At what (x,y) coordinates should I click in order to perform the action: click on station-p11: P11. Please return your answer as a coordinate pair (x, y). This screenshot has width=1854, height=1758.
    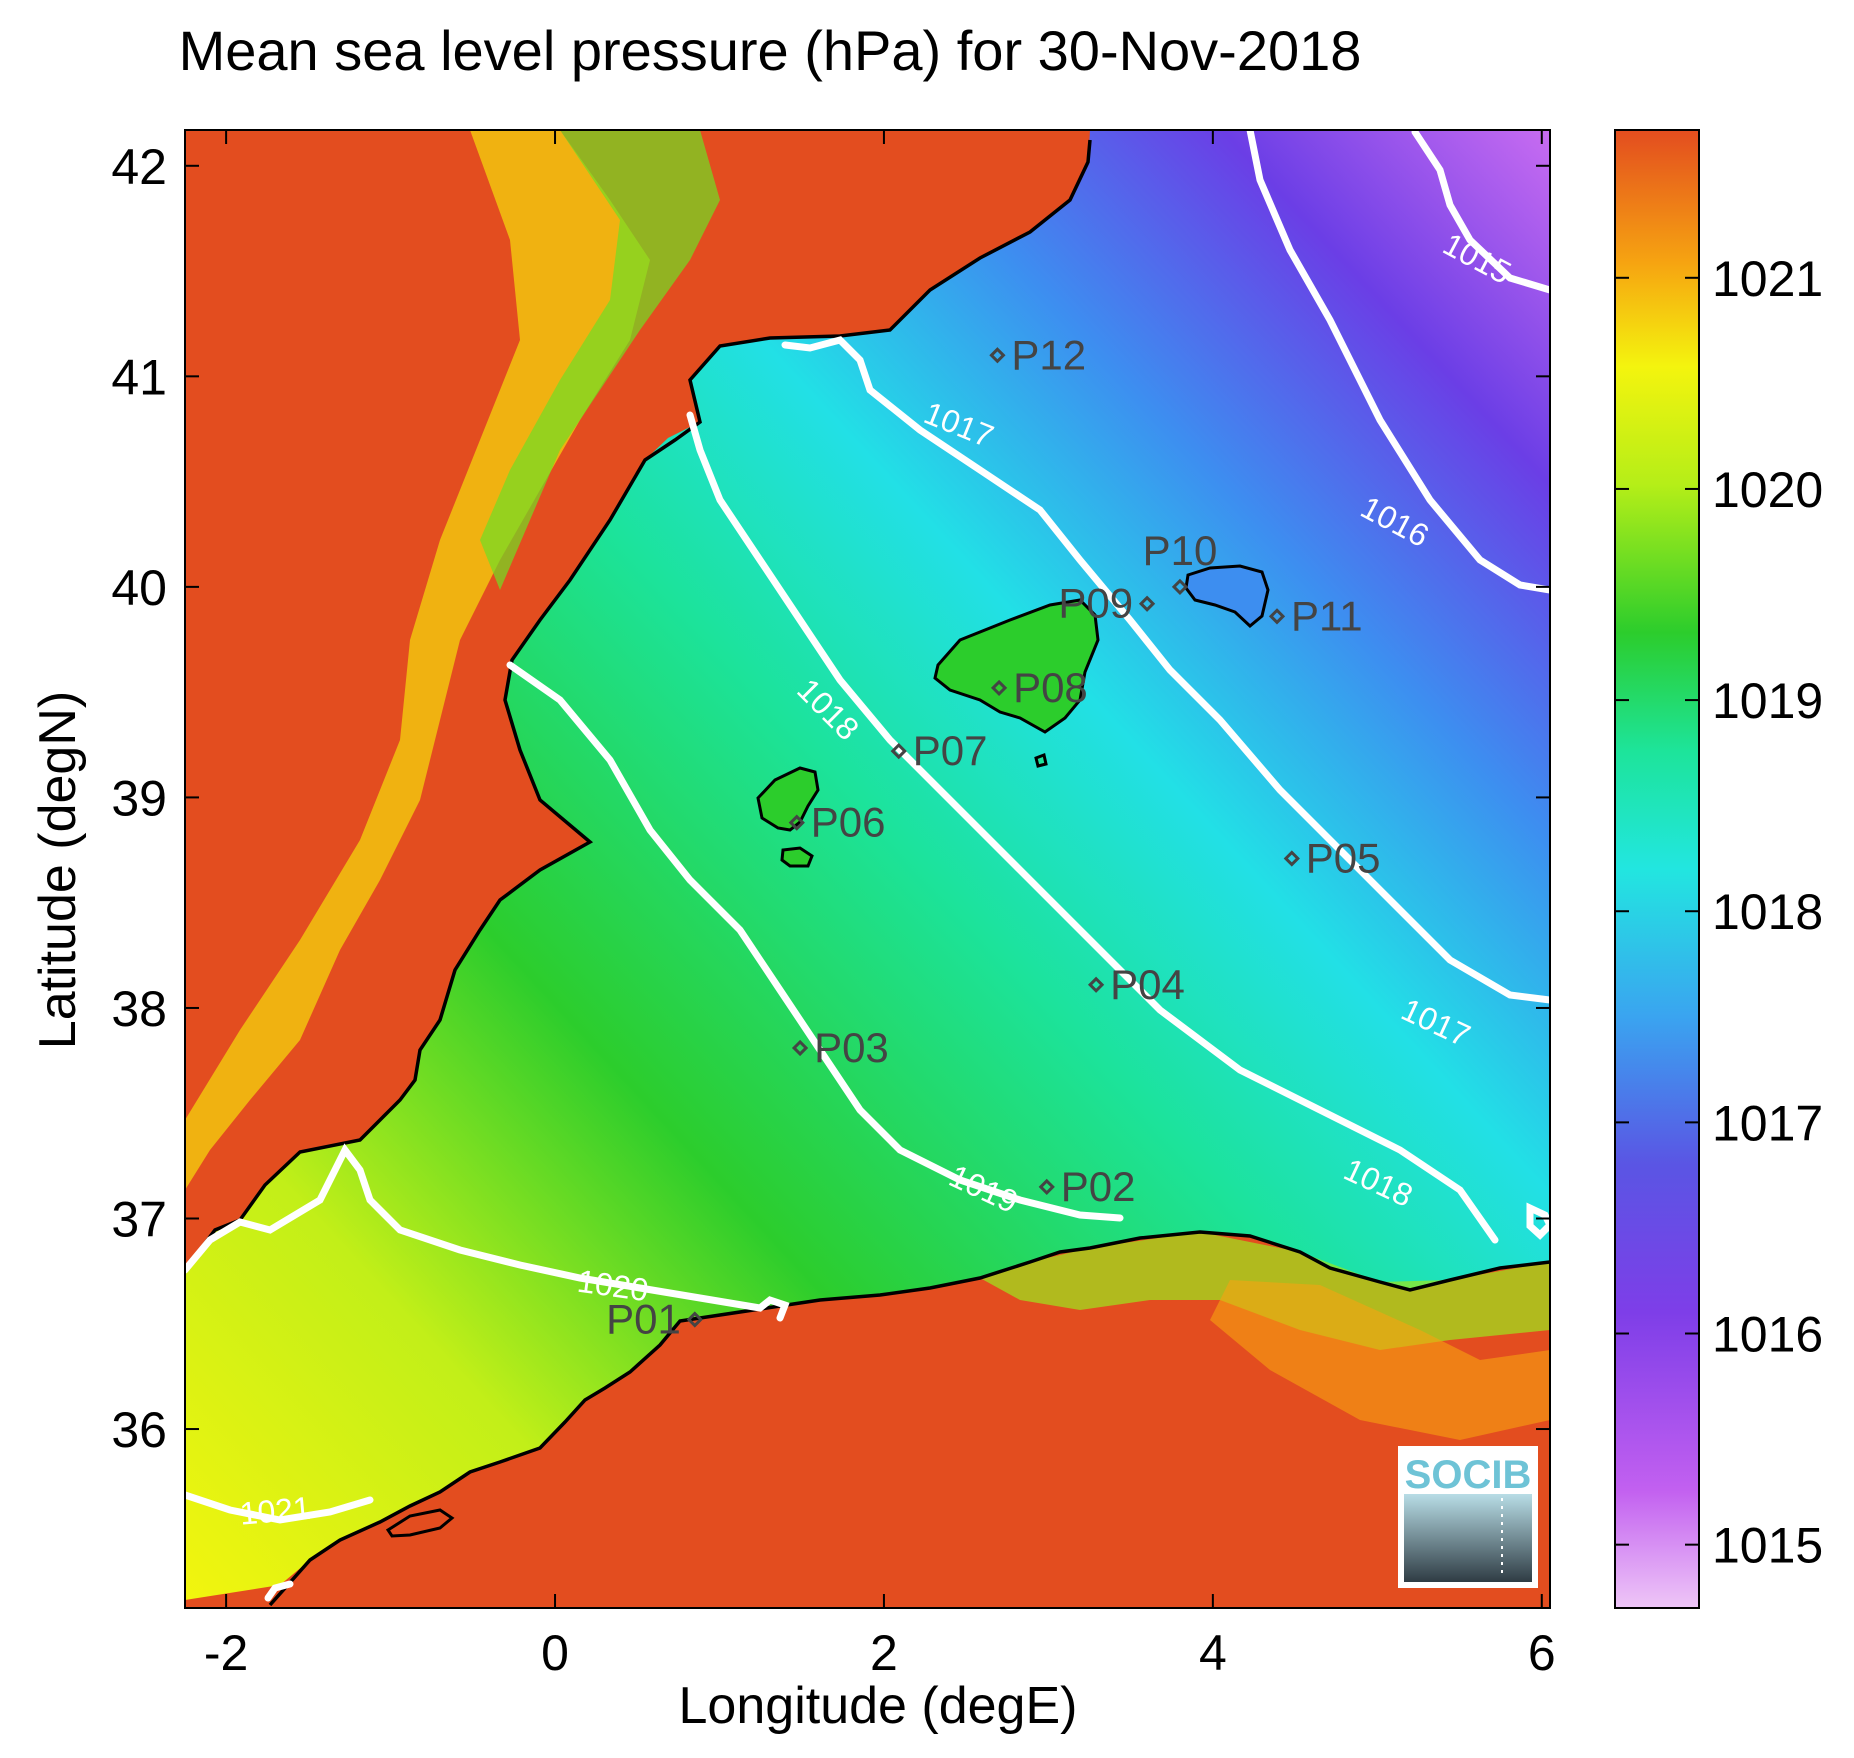
    Looking at the image, I should click on (1315, 615).